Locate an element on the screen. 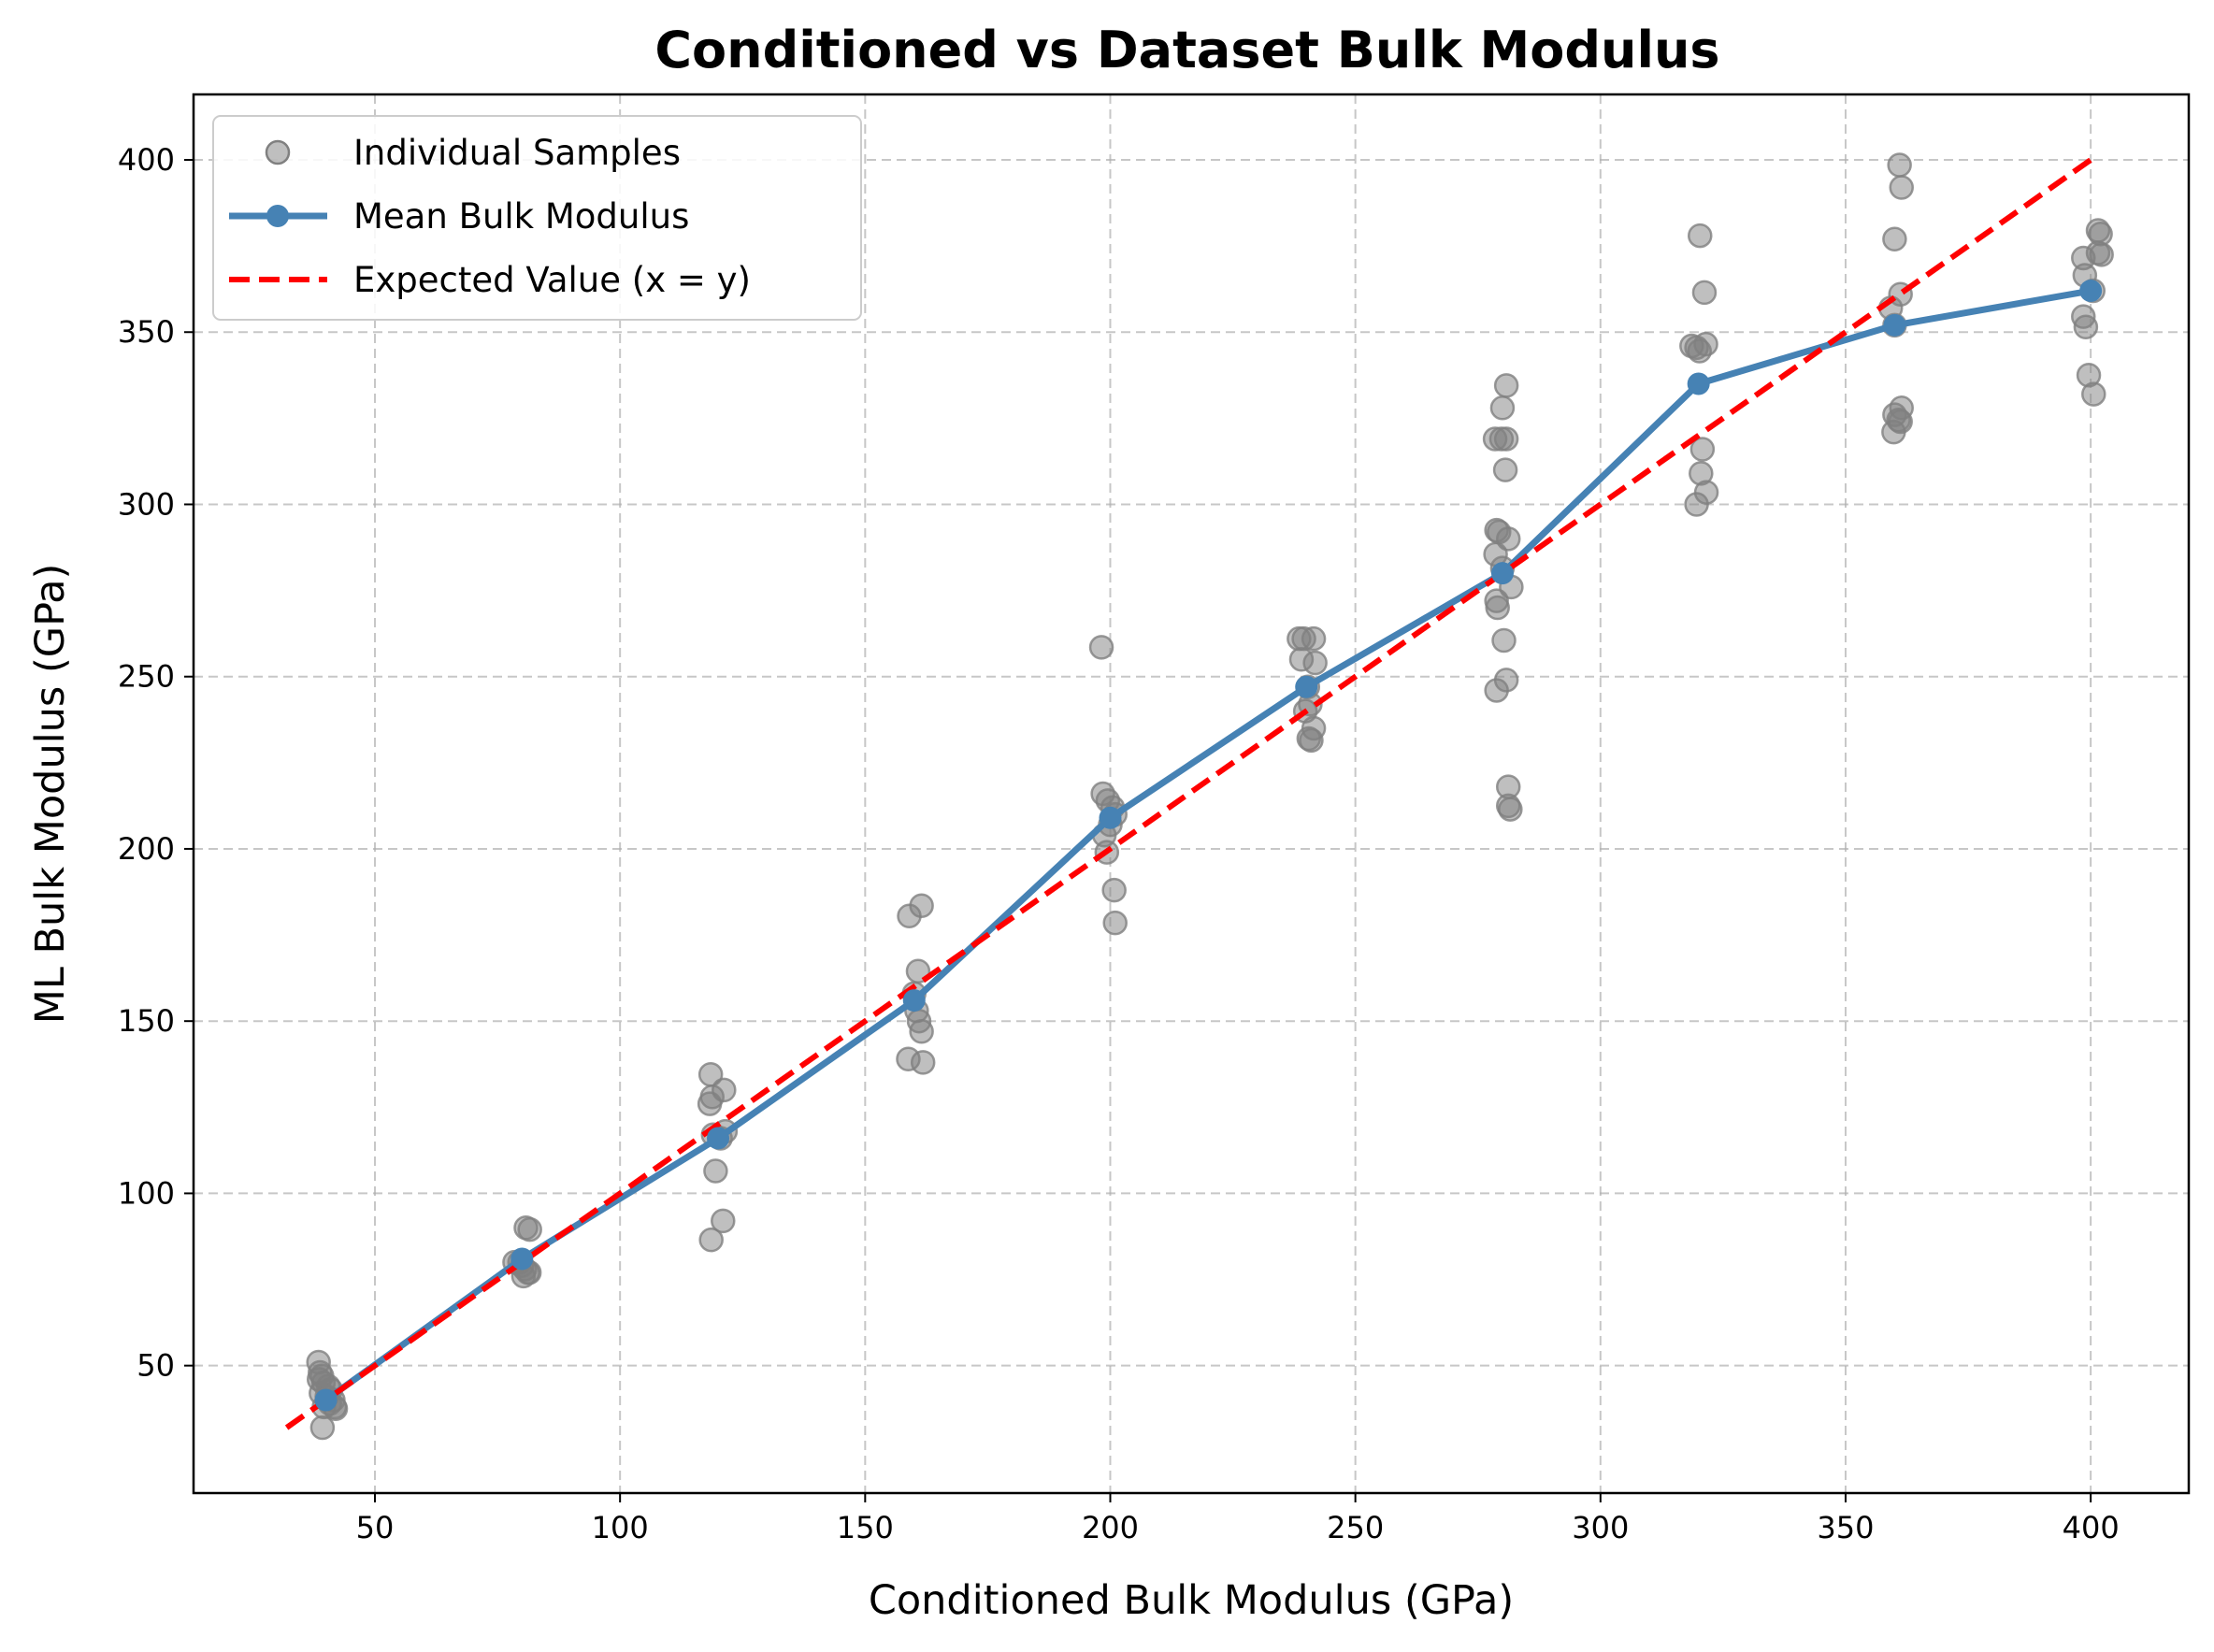 Image resolution: width=2214 pixels, height=1652 pixels. x-axis-label: Conditioned Bulk Modulus (GPa) is located at coordinates (1191, 1601).